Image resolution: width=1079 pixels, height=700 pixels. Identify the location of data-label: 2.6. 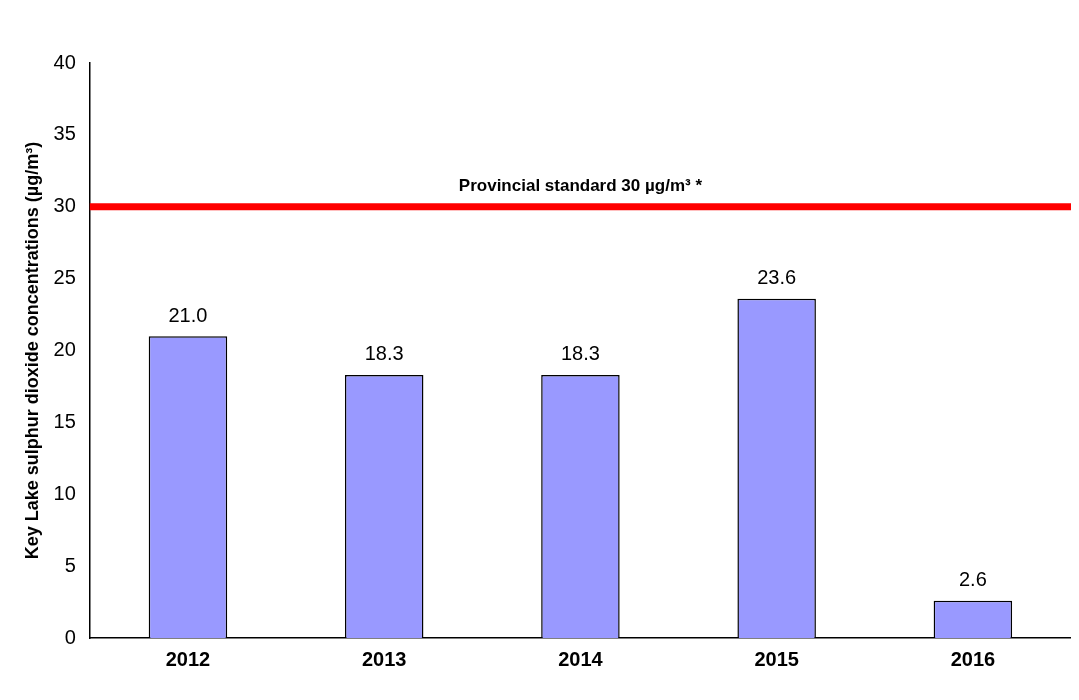
(972, 579).